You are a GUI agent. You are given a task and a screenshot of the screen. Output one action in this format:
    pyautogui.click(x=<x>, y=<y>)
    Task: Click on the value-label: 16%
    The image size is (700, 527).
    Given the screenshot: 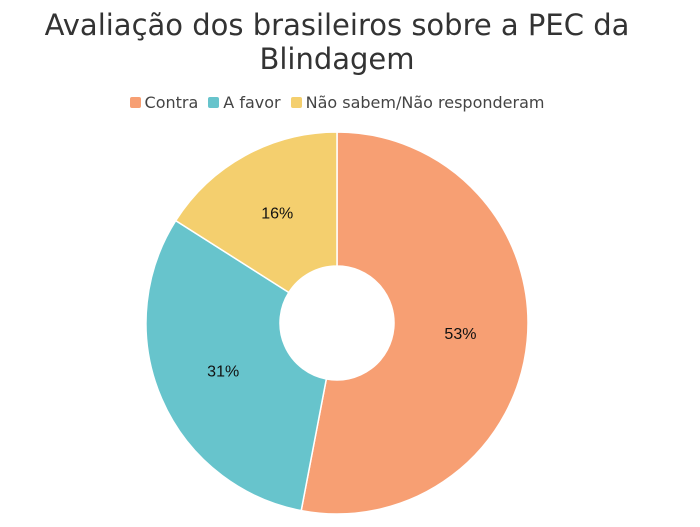 What is the action you would take?
    pyautogui.click(x=277, y=214)
    